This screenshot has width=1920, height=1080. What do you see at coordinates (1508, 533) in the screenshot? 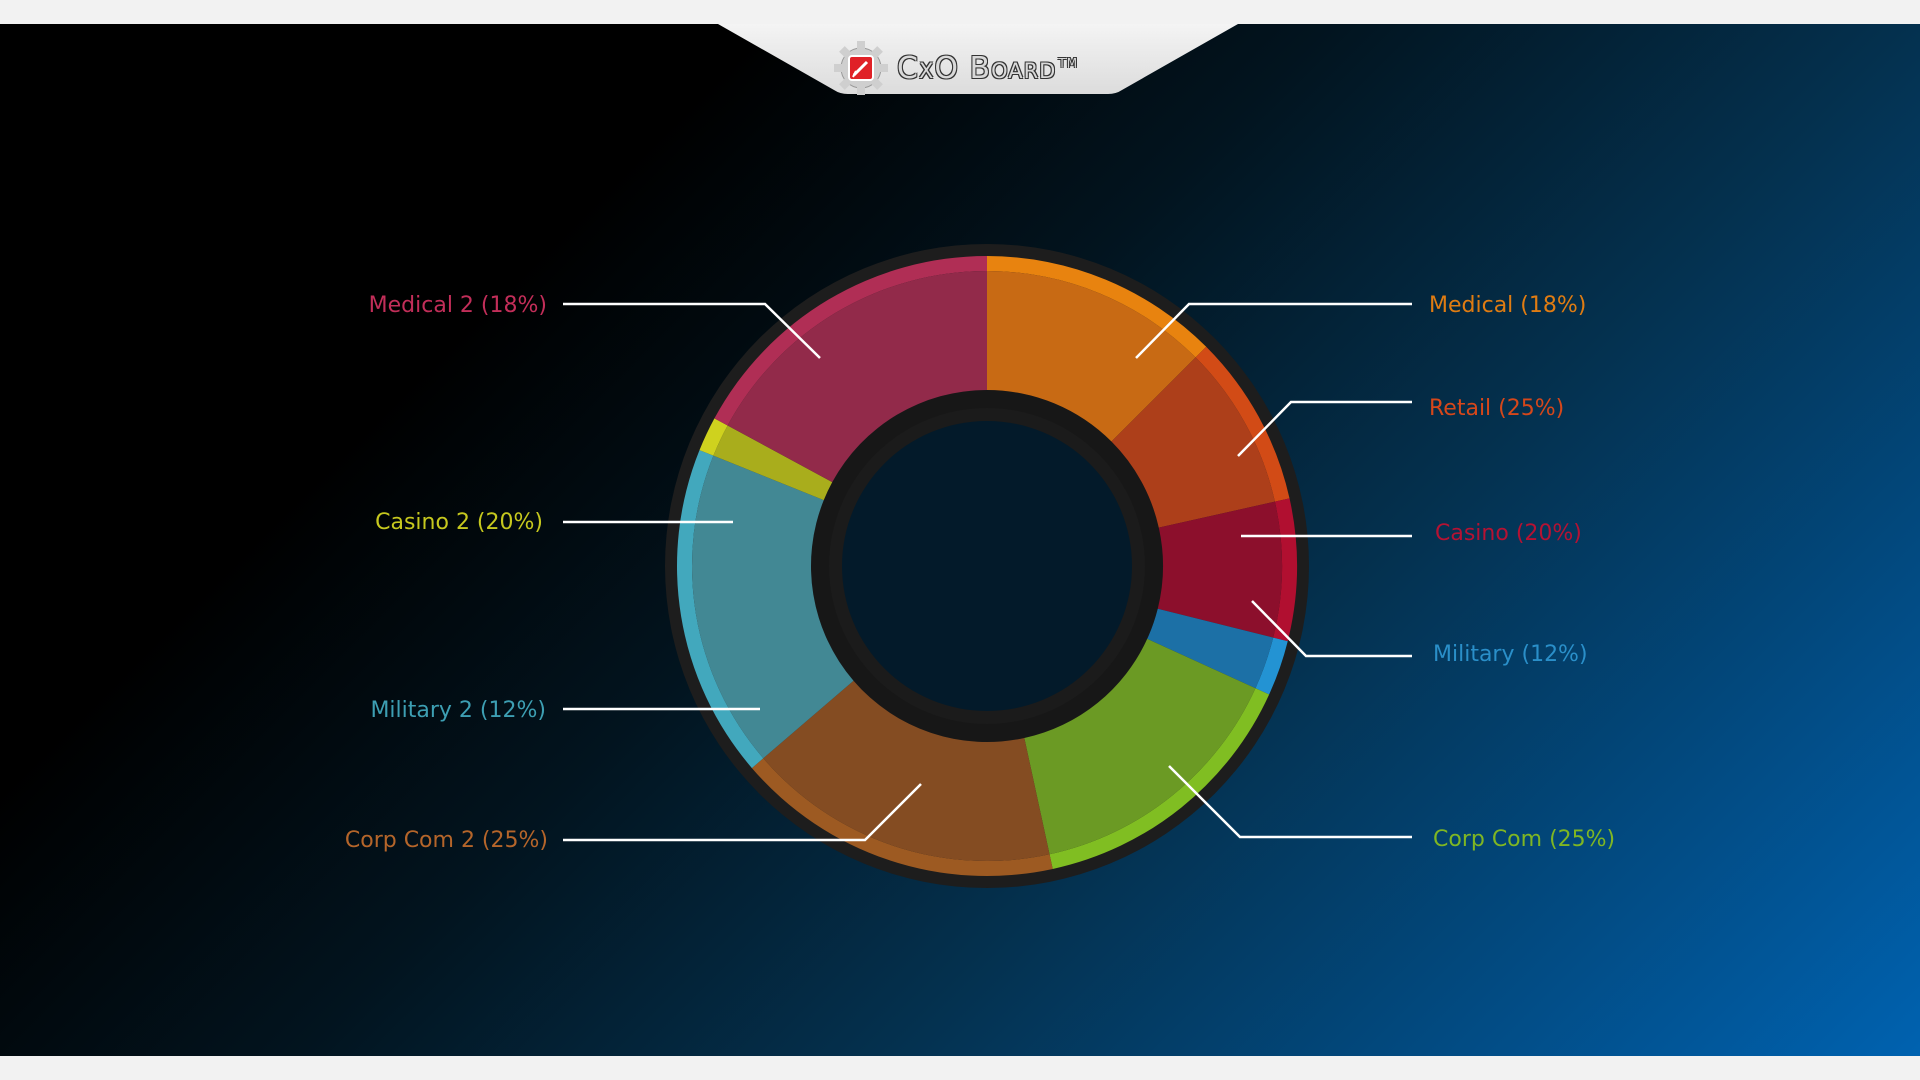
I see `slice-label-casino: Casino (20%)` at bounding box center [1508, 533].